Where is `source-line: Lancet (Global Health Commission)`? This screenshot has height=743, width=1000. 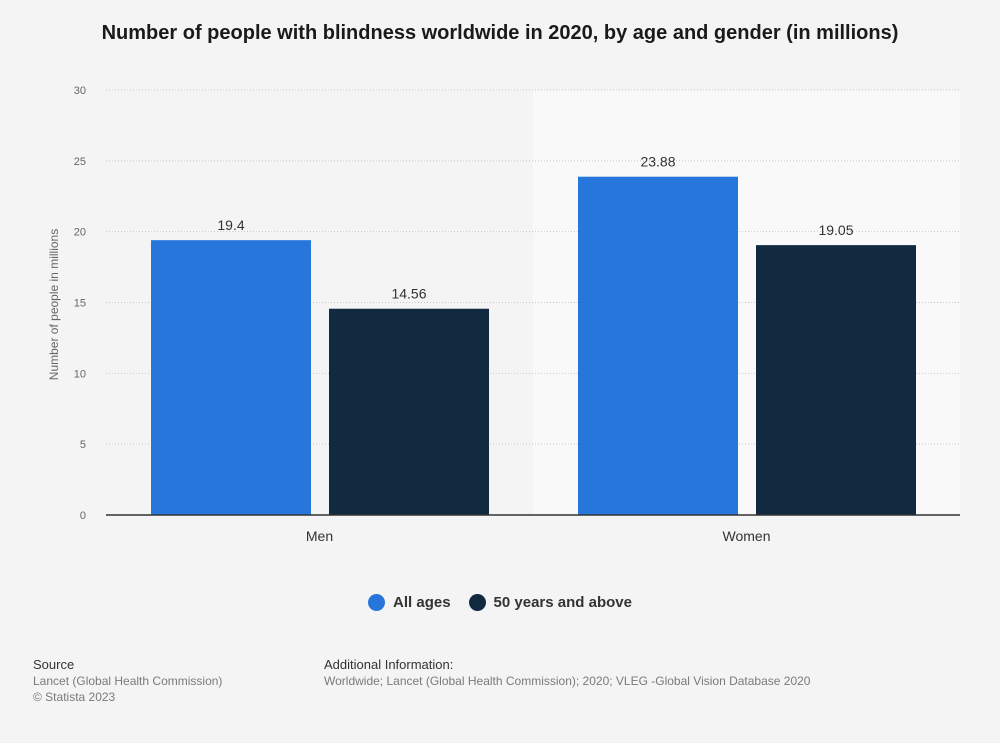
source-line: Lancet (Global Health Commission) is located at coordinates (128, 681).